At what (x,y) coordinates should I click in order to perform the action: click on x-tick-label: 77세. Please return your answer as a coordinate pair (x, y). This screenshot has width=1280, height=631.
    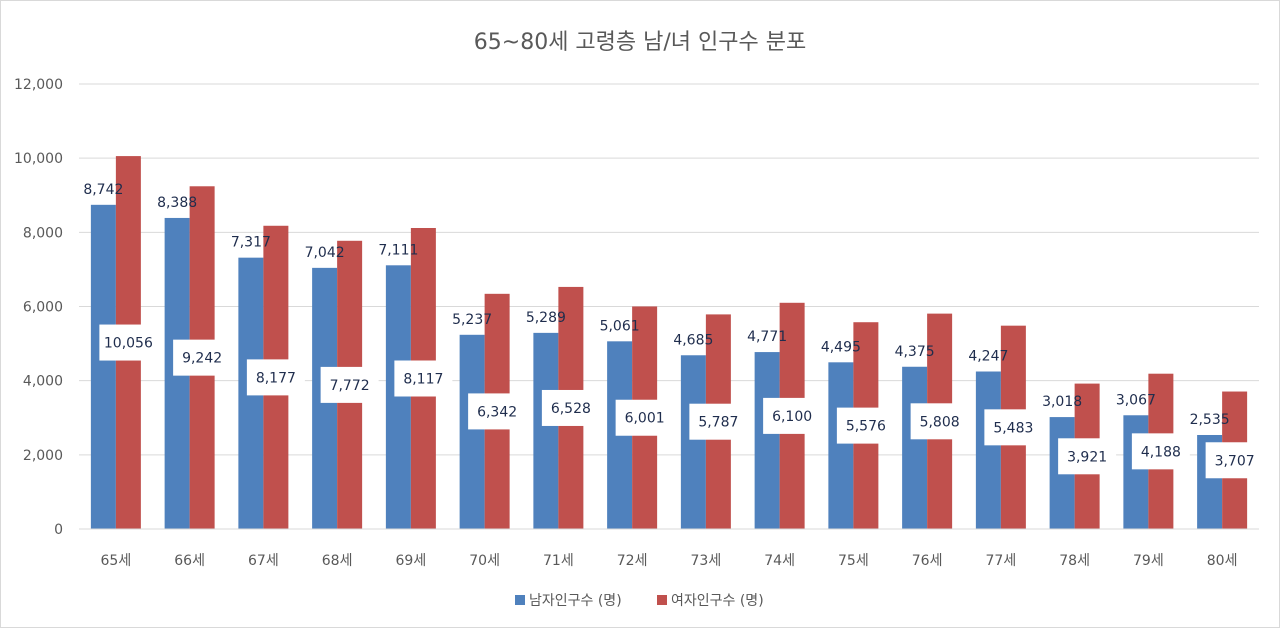
    Looking at the image, I should click on (1001, 561).